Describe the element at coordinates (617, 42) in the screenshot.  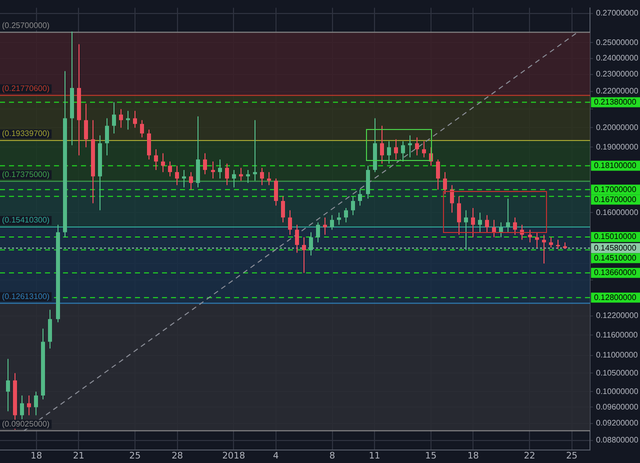
I see `y-tick-label: 0.25000000` at that location.